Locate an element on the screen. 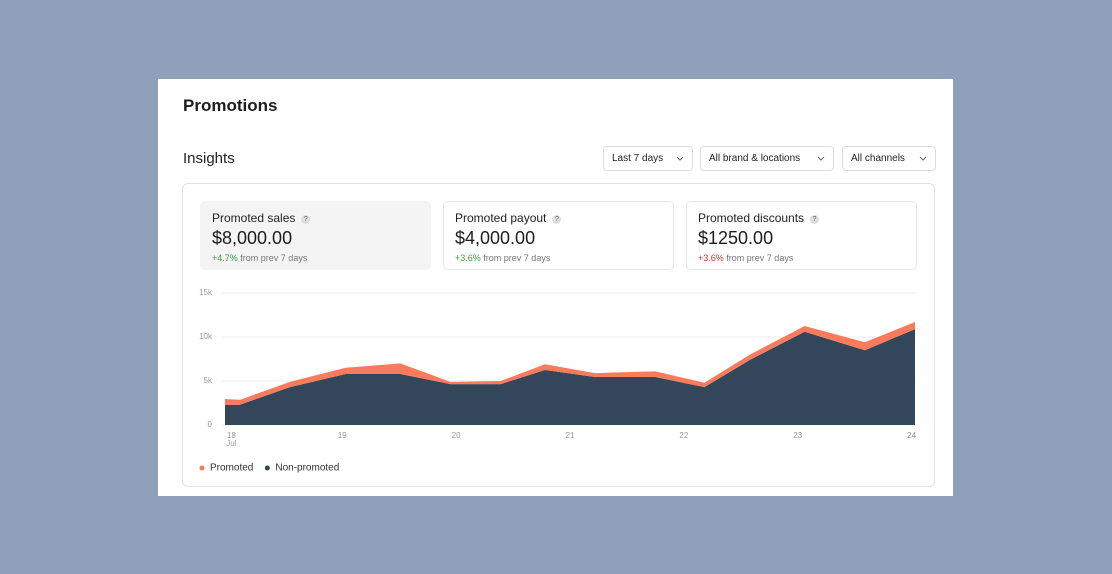 The height and width of the screenshot is (574, 1112). x-tick-label: 21 is located at coordinates (570, 435).